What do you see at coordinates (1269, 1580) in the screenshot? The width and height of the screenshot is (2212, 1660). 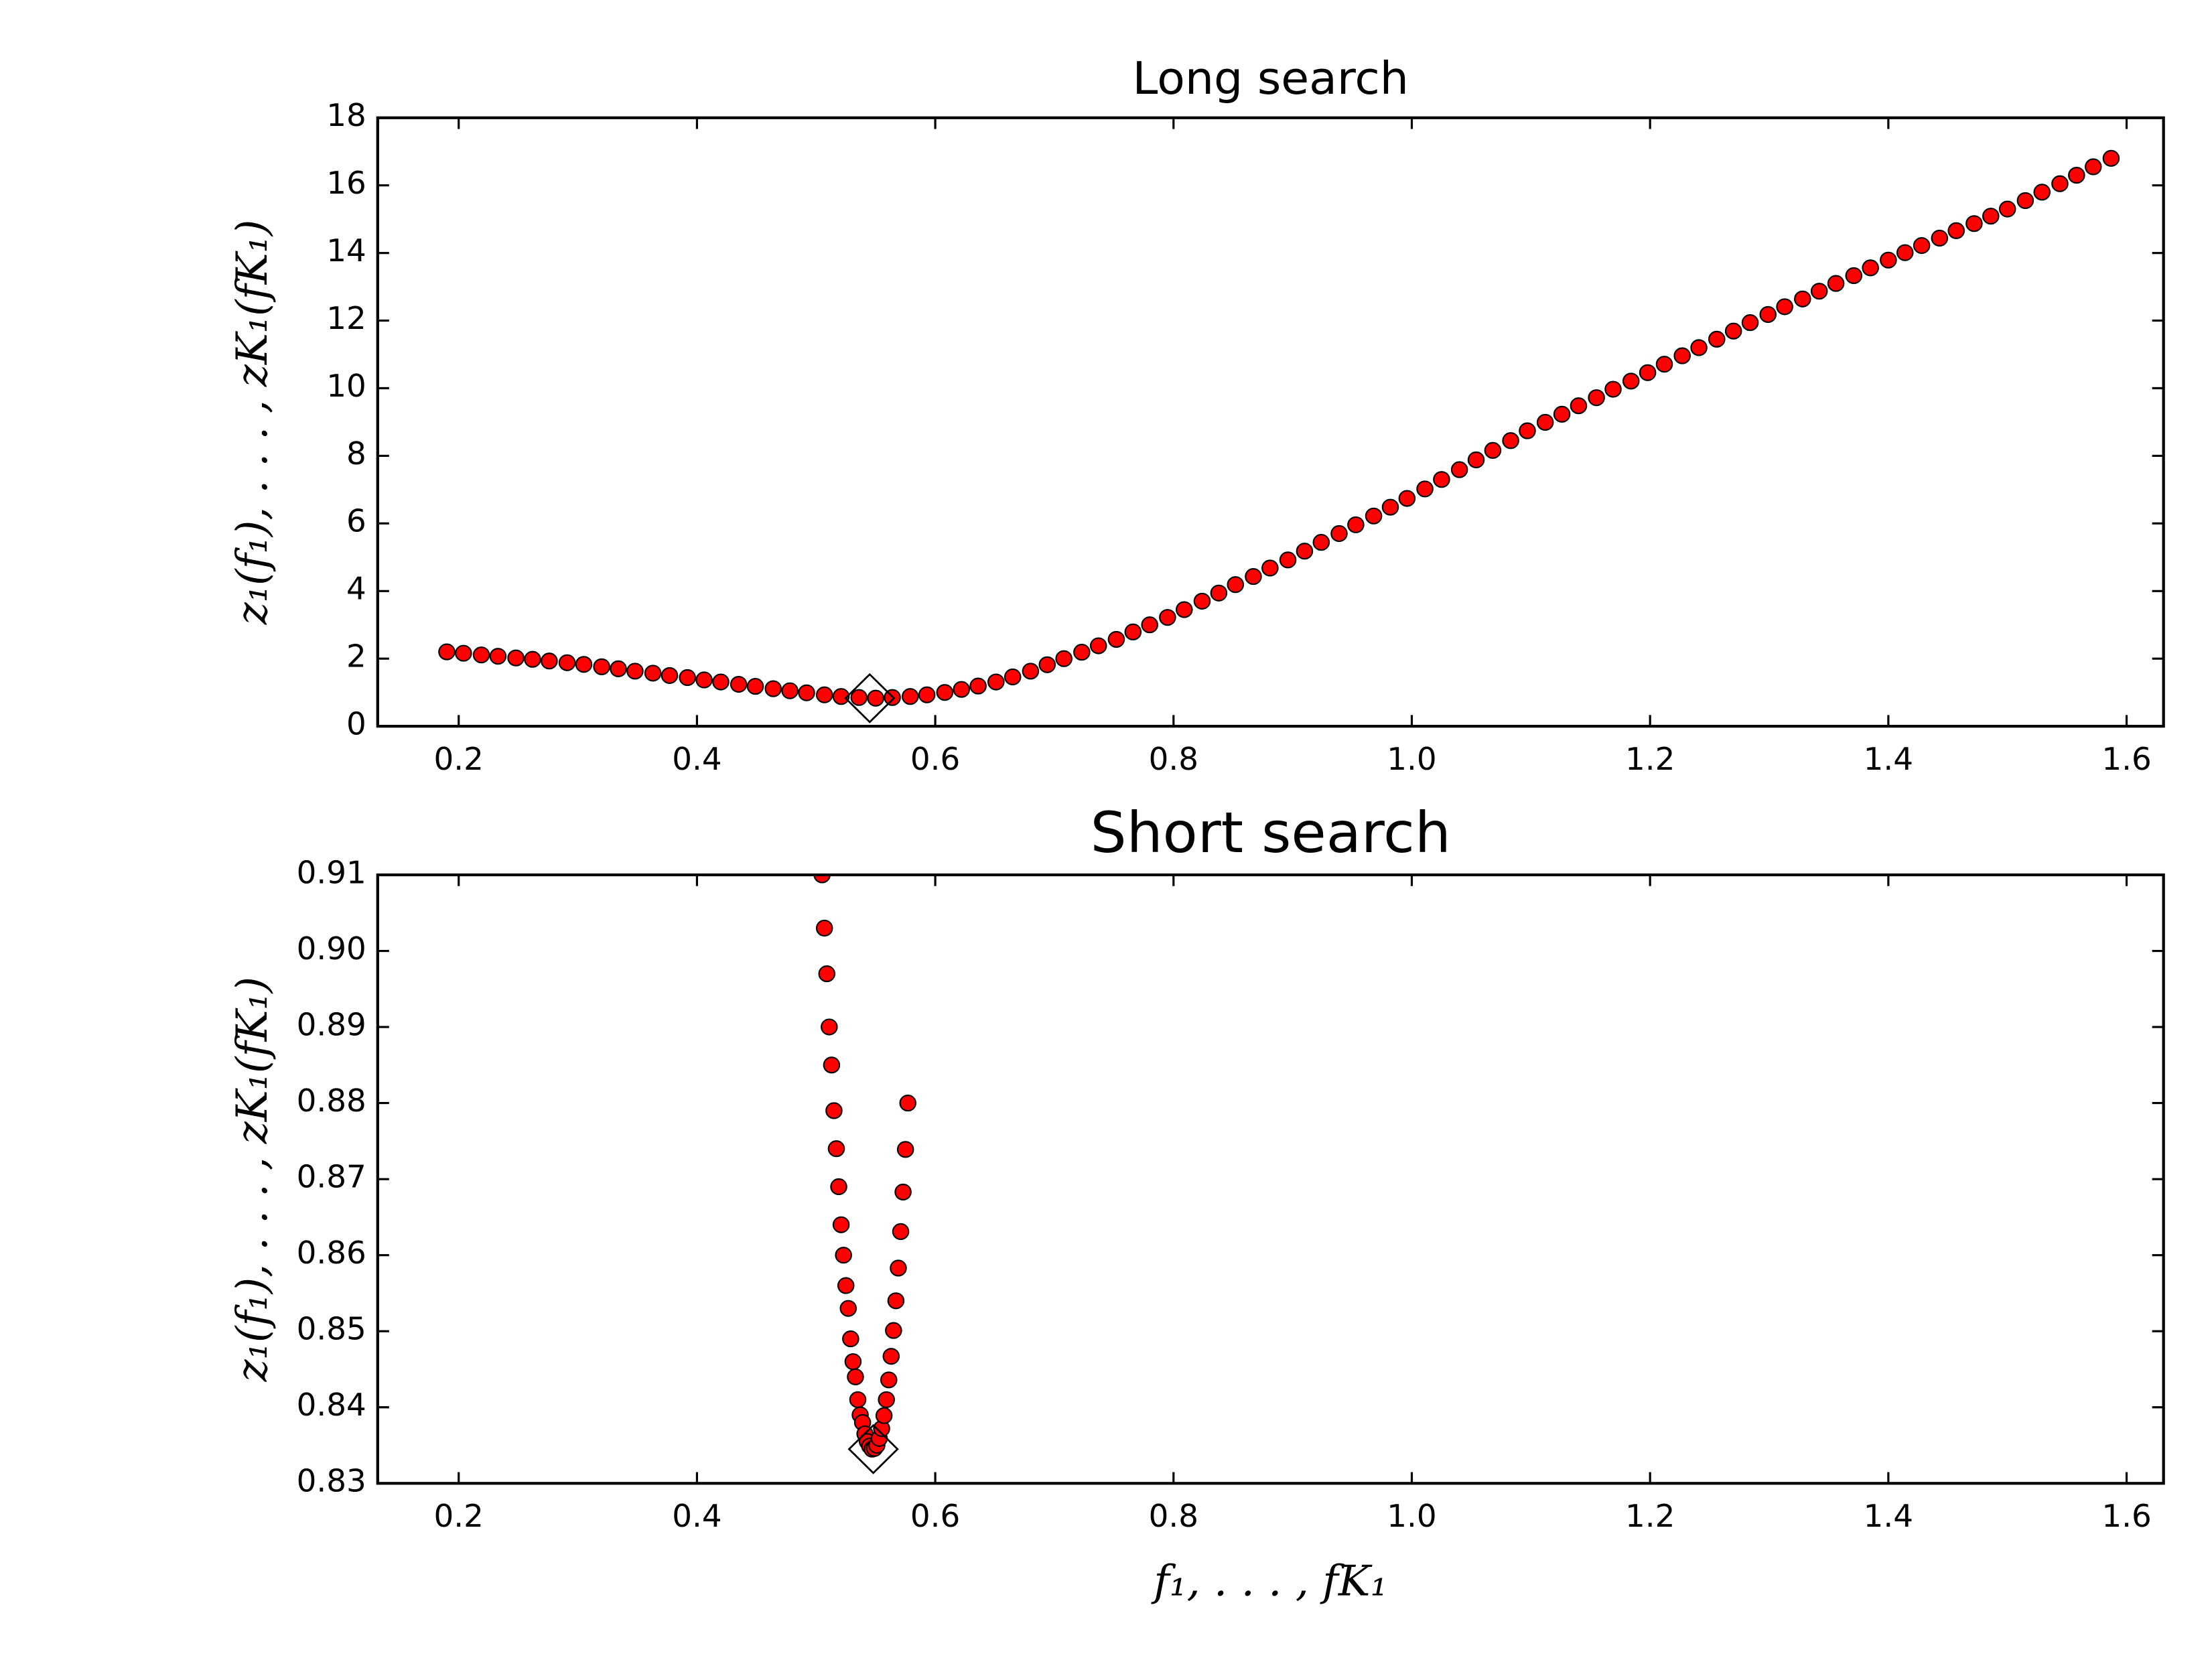 I see `x-axis-label: f₁, . . . , fK₁` at bounding box center [1269, 1580].